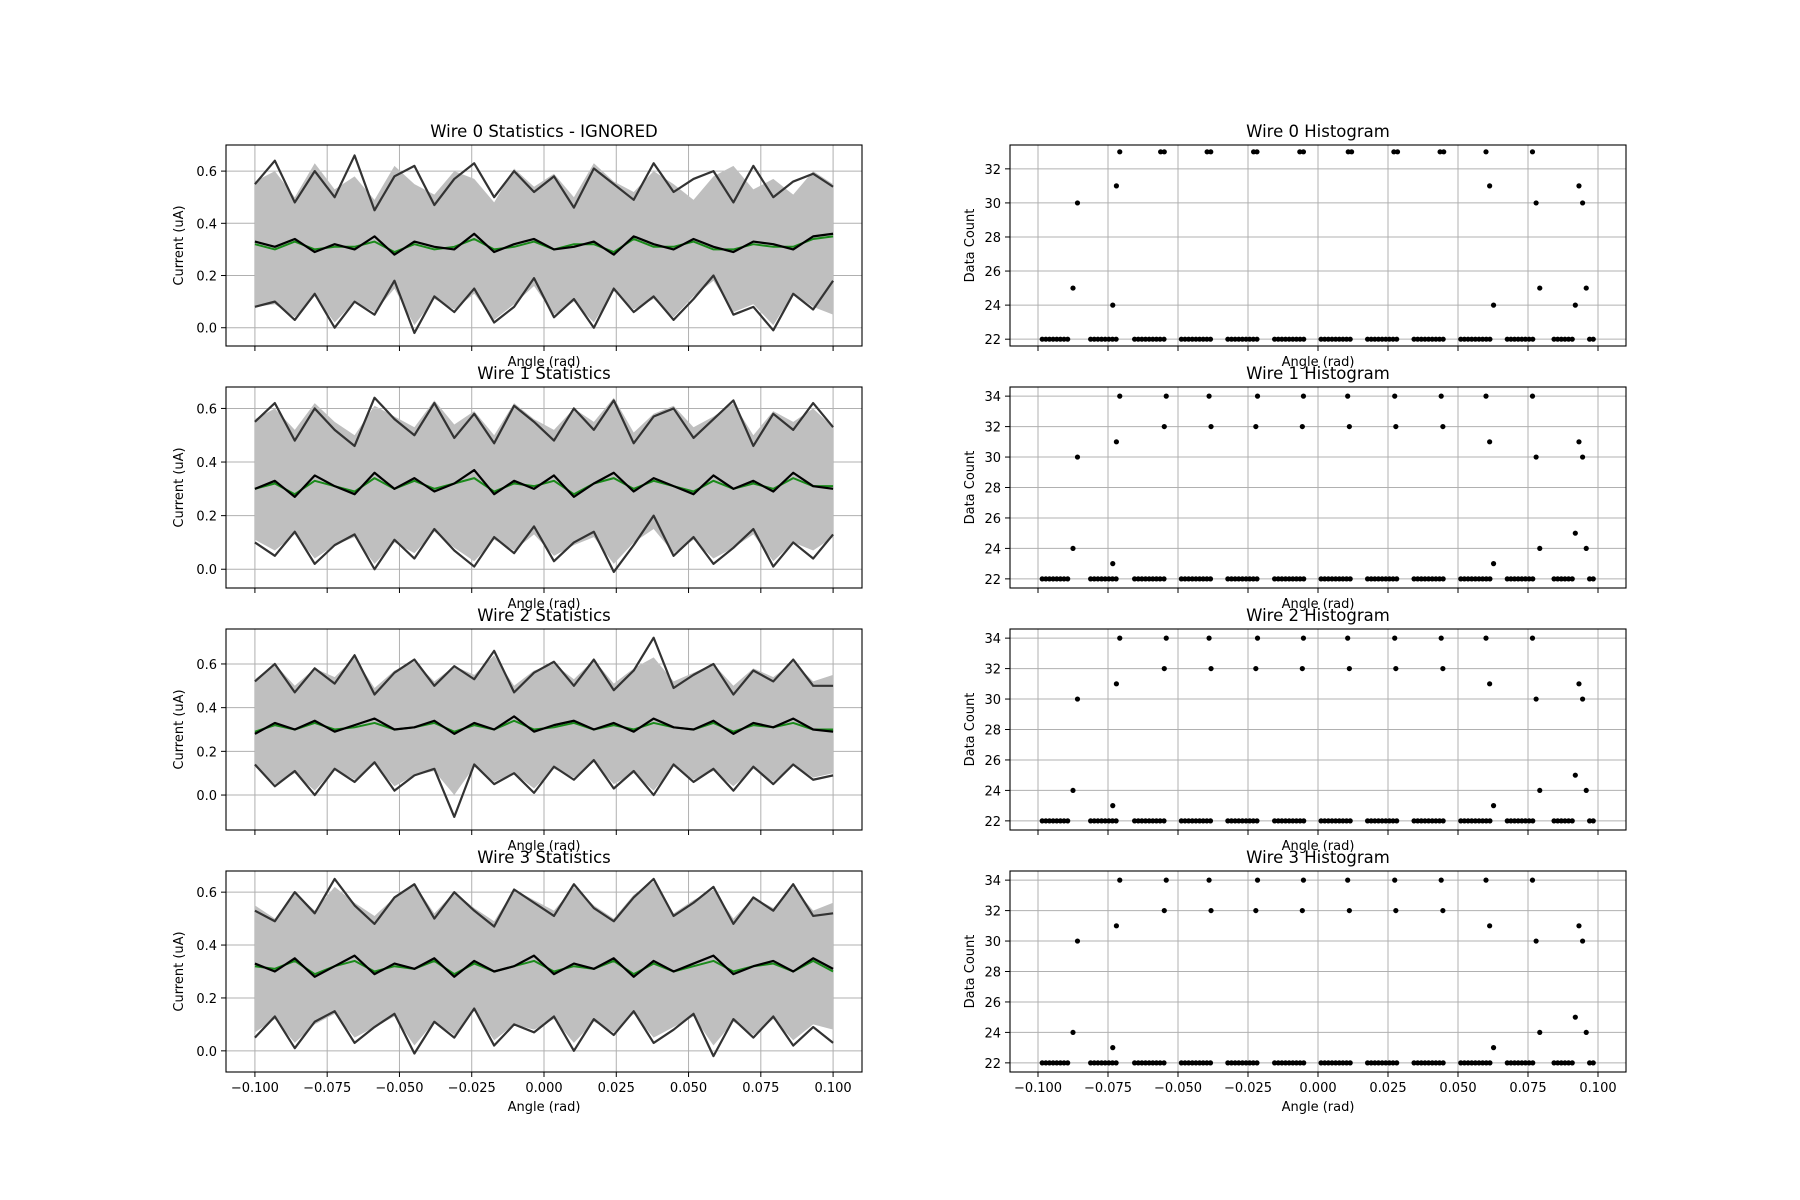 The height and width of the screenshot is (1200, 1800). I want to click on y-tick-label: 30, so click(992, 942).